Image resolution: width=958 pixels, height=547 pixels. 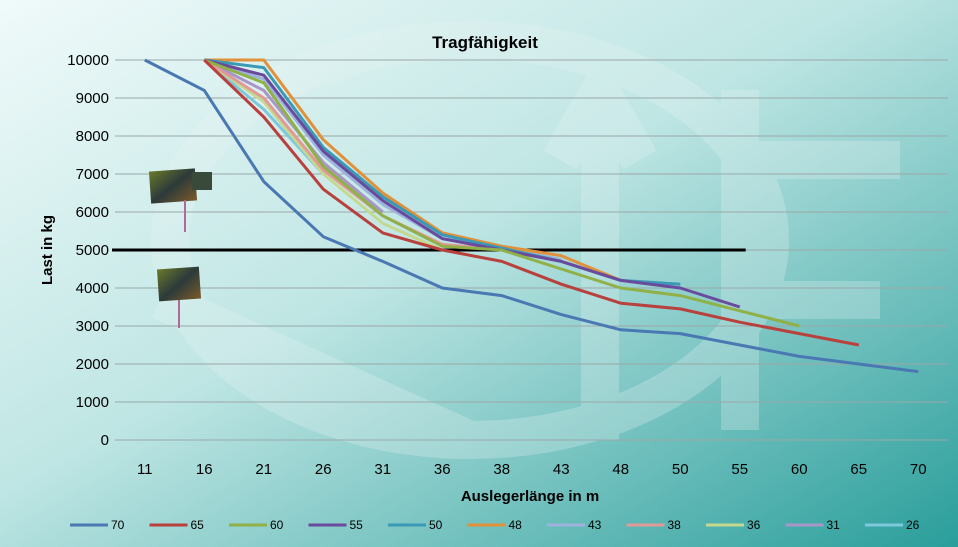 I want to click on y-axis-title: Last in kg, so click(x=47, y=250).